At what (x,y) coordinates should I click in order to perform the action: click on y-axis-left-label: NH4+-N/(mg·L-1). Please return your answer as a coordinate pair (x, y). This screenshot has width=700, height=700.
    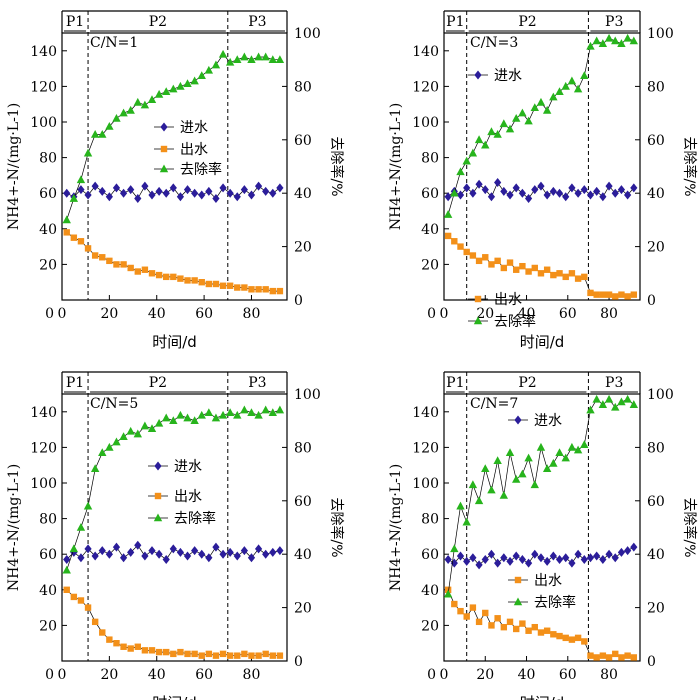
    Looking at the image, I should click on (14, 527).